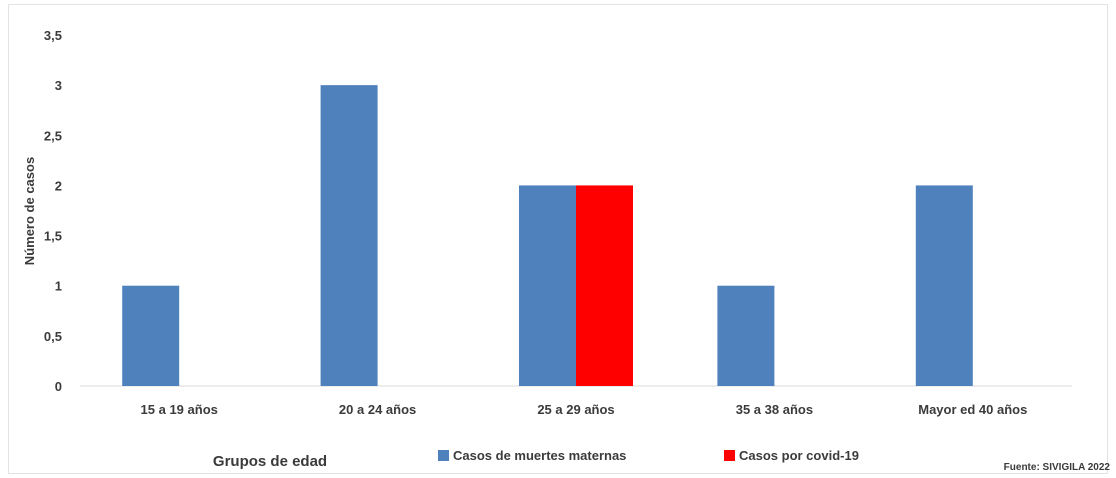  I want to click on legend-label: Casos de muertes maternas, so click(539, 455).